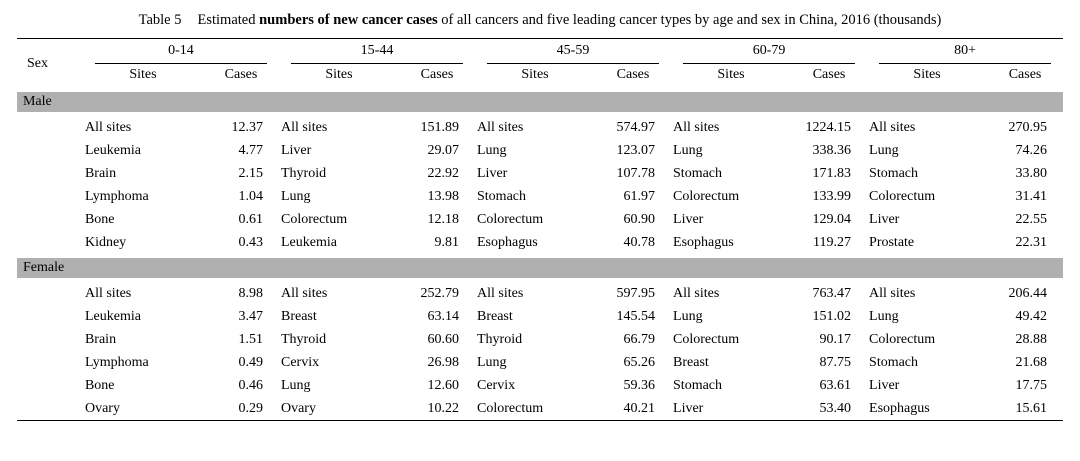 The image size is (1080, 461). I want to click on cases-cell: 8.98, so click(250, 293).